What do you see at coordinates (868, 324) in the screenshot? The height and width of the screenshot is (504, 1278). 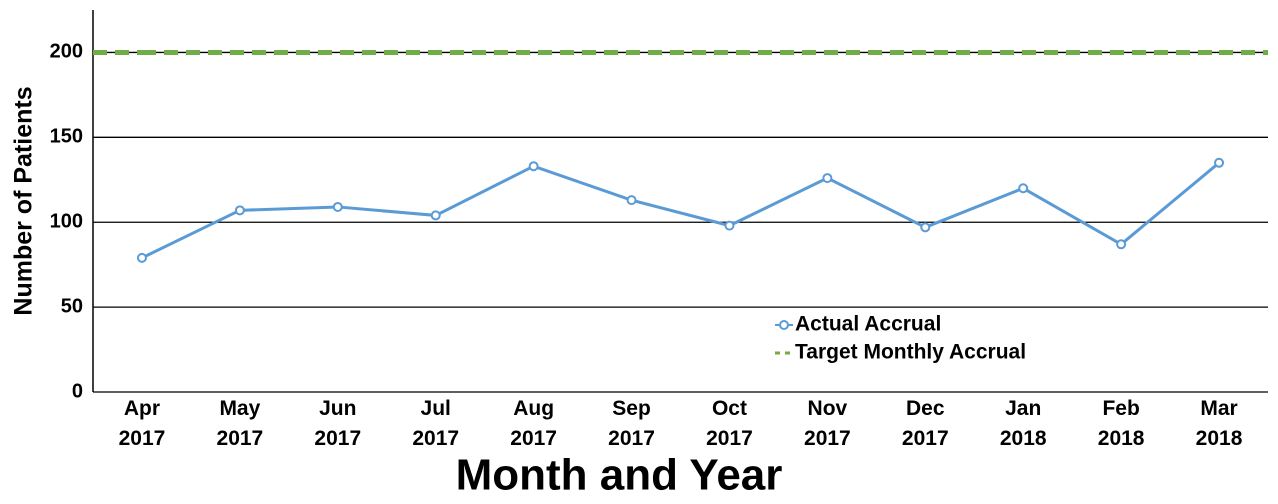 I see `legend-label: Actual Accrual` at bounding box center [868, 324].